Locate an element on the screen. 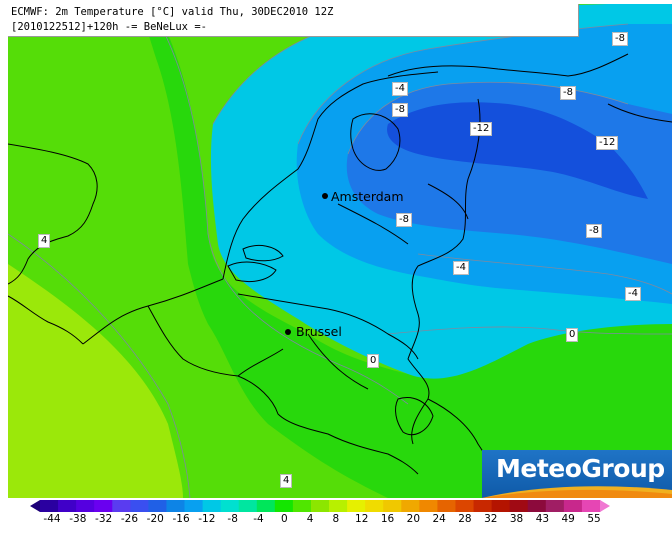 The width and height of the screenshot is (672, 534). colorbar-tick-label: 43 is located at coordinates (542, 519).